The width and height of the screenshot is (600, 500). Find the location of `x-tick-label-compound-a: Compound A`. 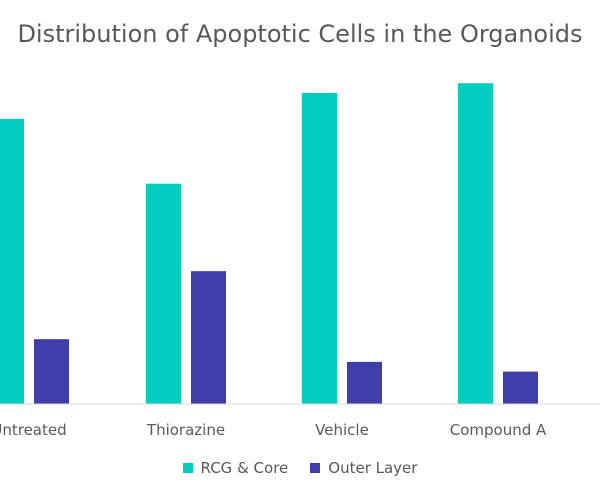

x-tick-label-compound-a: Compound A is located at coordinates (498, 430).